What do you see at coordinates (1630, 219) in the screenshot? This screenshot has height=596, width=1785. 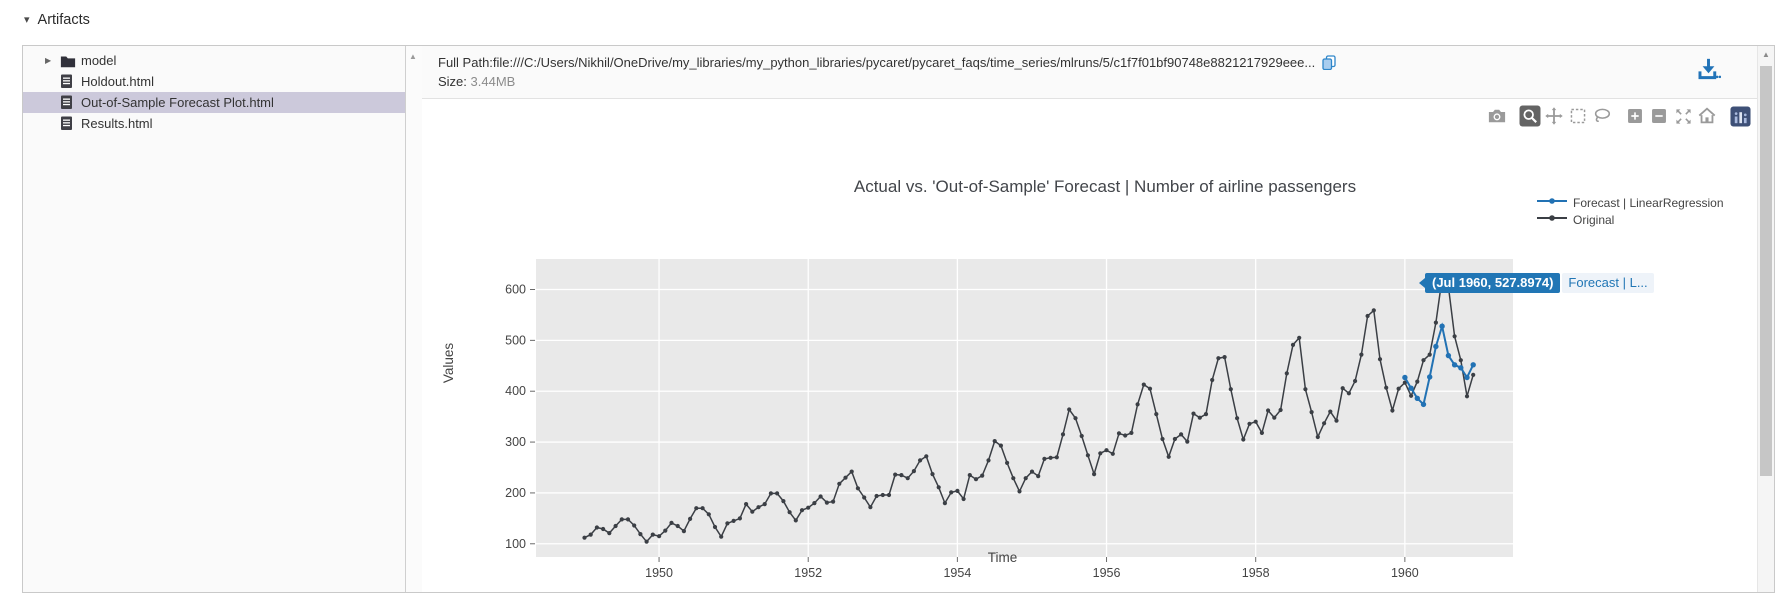 I see `legend-item-original: Original` at bounding box center [1630, 219].